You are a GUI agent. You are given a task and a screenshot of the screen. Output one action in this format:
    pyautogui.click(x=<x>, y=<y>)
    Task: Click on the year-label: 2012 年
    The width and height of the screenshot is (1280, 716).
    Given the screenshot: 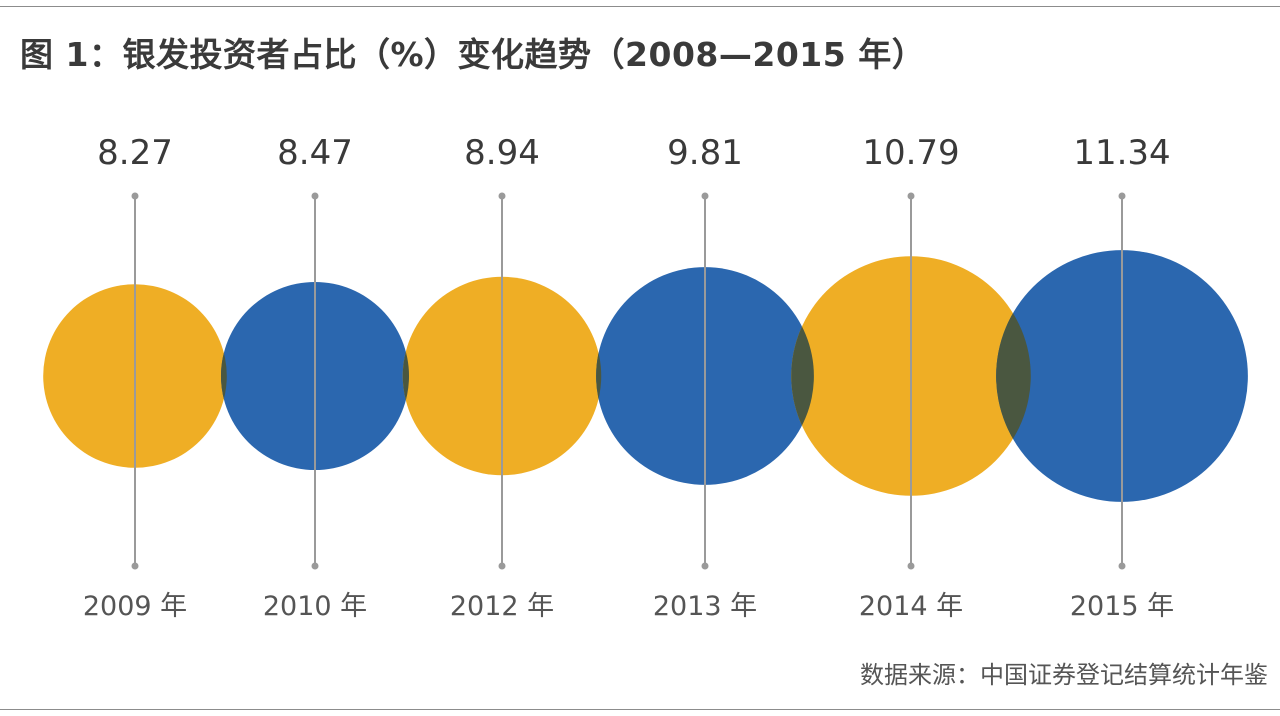 What is the action you would take?
    pyautogui.click(x=502, y=606)
    